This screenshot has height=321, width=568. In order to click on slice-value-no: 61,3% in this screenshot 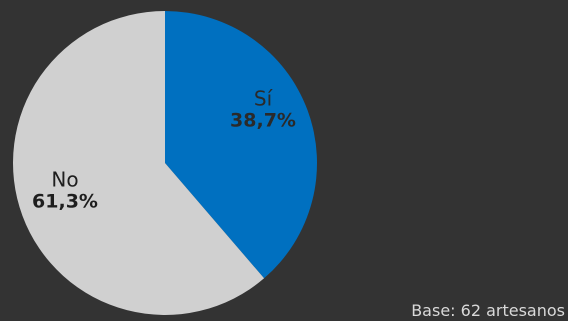, I will do `click(65, 201)`.